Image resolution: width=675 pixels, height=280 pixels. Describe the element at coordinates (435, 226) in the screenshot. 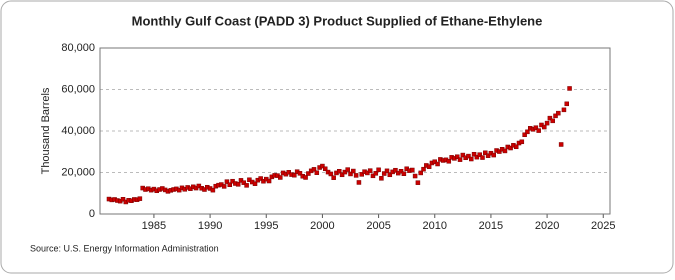

I see `x-tick-label: 2010` at that location.